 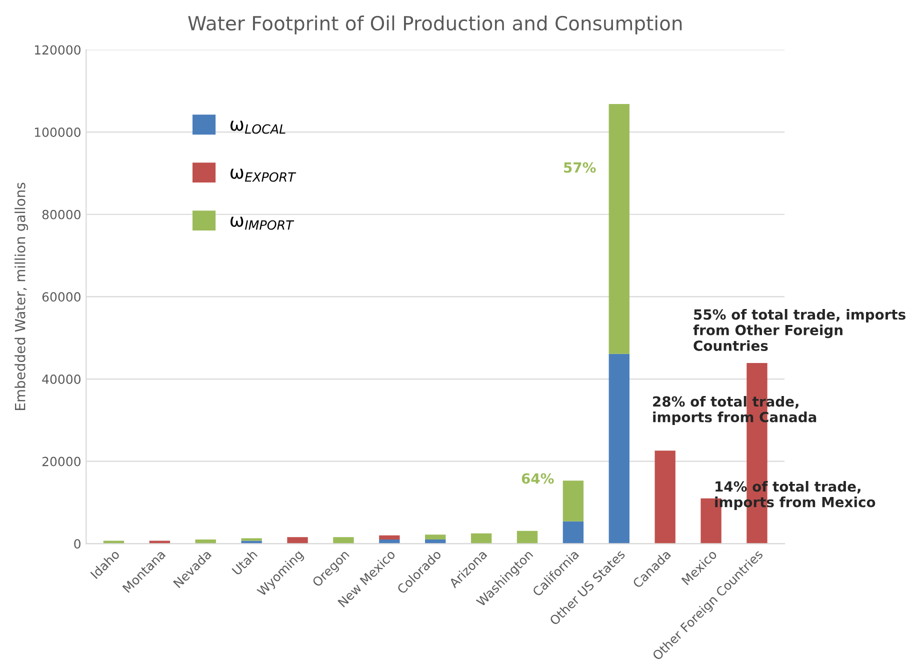 I want to click on annotation: 57%, so click(x=580, y=167).